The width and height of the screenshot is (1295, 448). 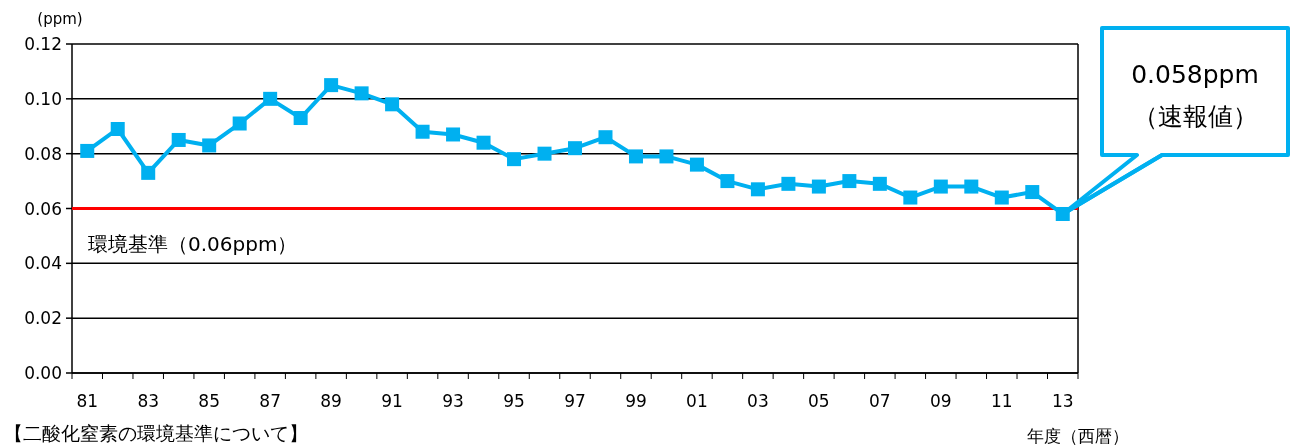 I want to click on x-tick-label: 91, so click(x=392, y=401).